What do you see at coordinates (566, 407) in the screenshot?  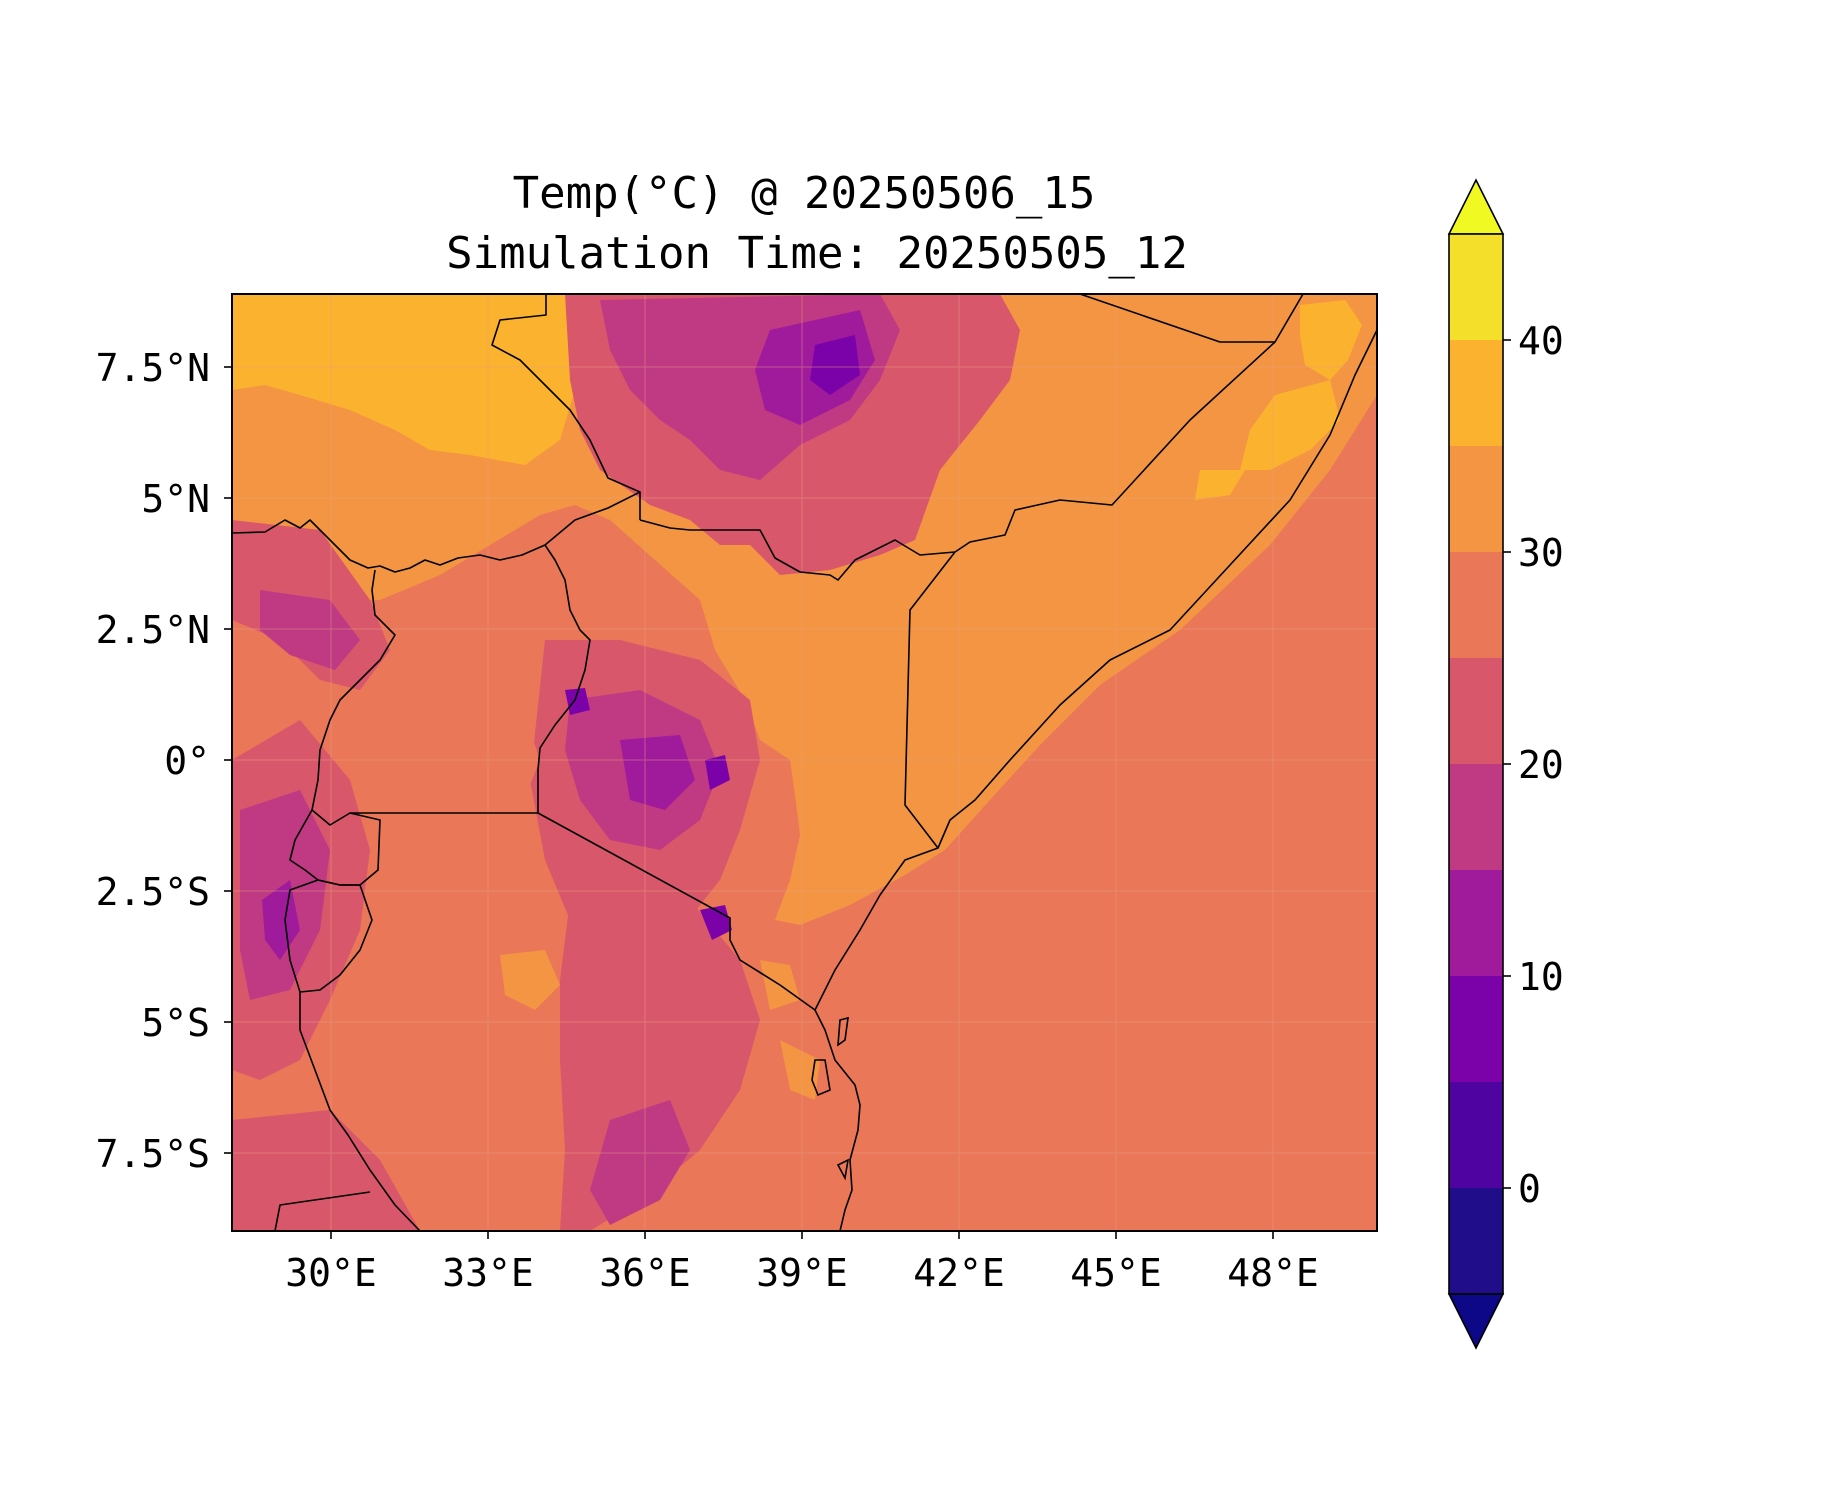 I see `border-sudan-ethiopia` at bounding box center [566, 407].